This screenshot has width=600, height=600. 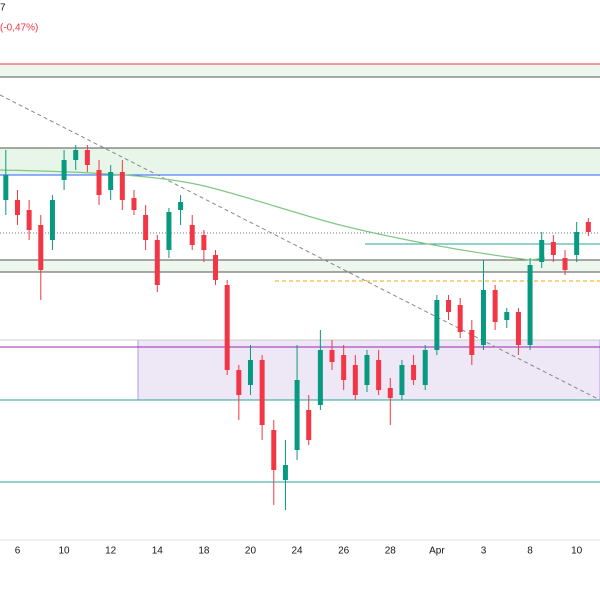 I want to click on header-change: (-0,47%), so click(x=19, y=28).